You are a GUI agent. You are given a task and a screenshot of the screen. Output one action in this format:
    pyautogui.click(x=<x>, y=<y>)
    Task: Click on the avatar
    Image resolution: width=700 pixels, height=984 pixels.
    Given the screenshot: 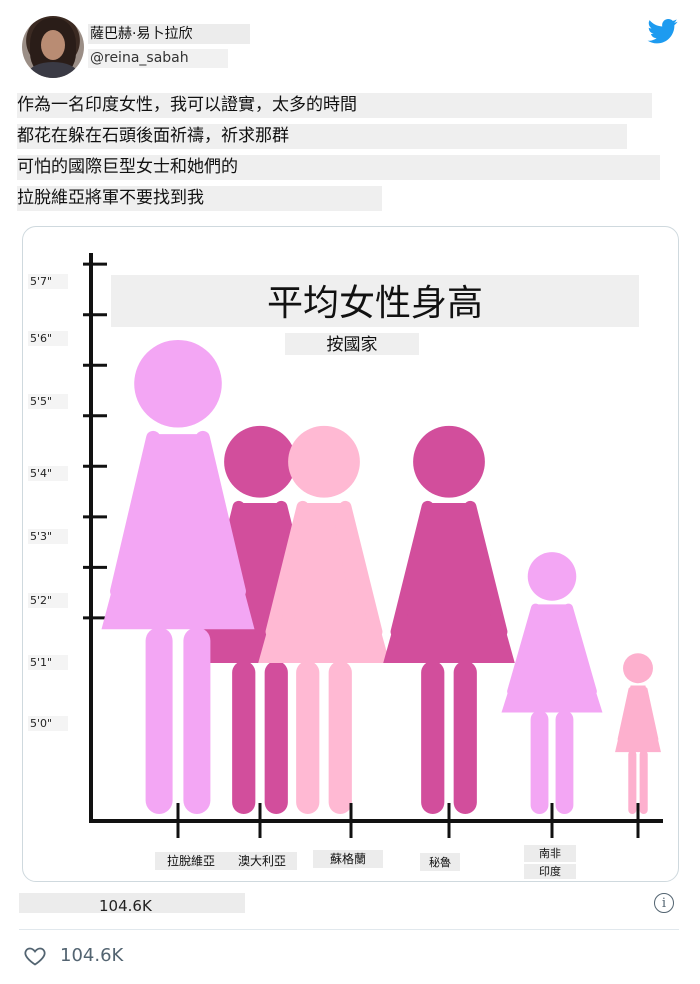 What is the action you would take?
    pyautogui.click(x=53, y=47)
    